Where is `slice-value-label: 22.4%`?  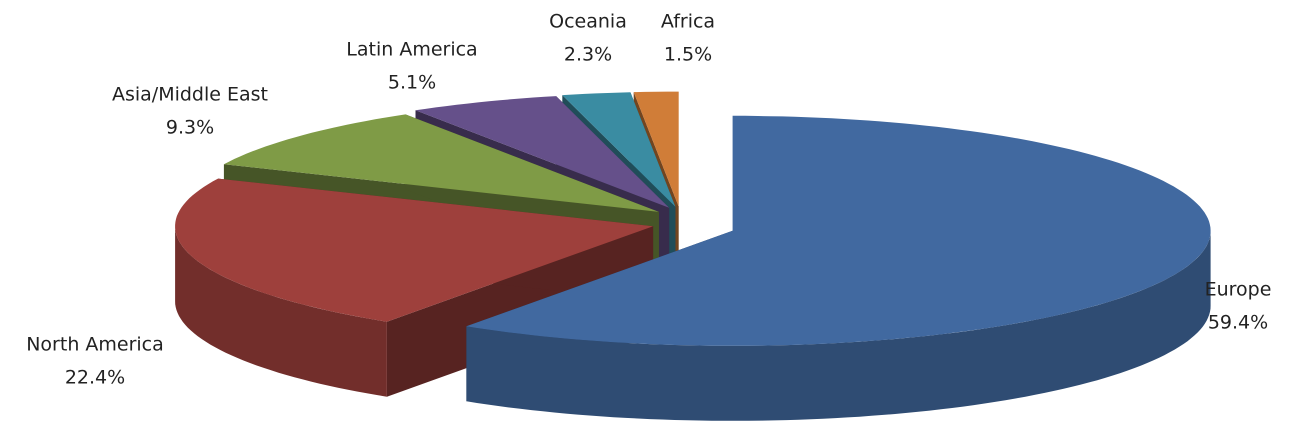
slice-value-label: 22.4% is located at coordinates (95, 378).